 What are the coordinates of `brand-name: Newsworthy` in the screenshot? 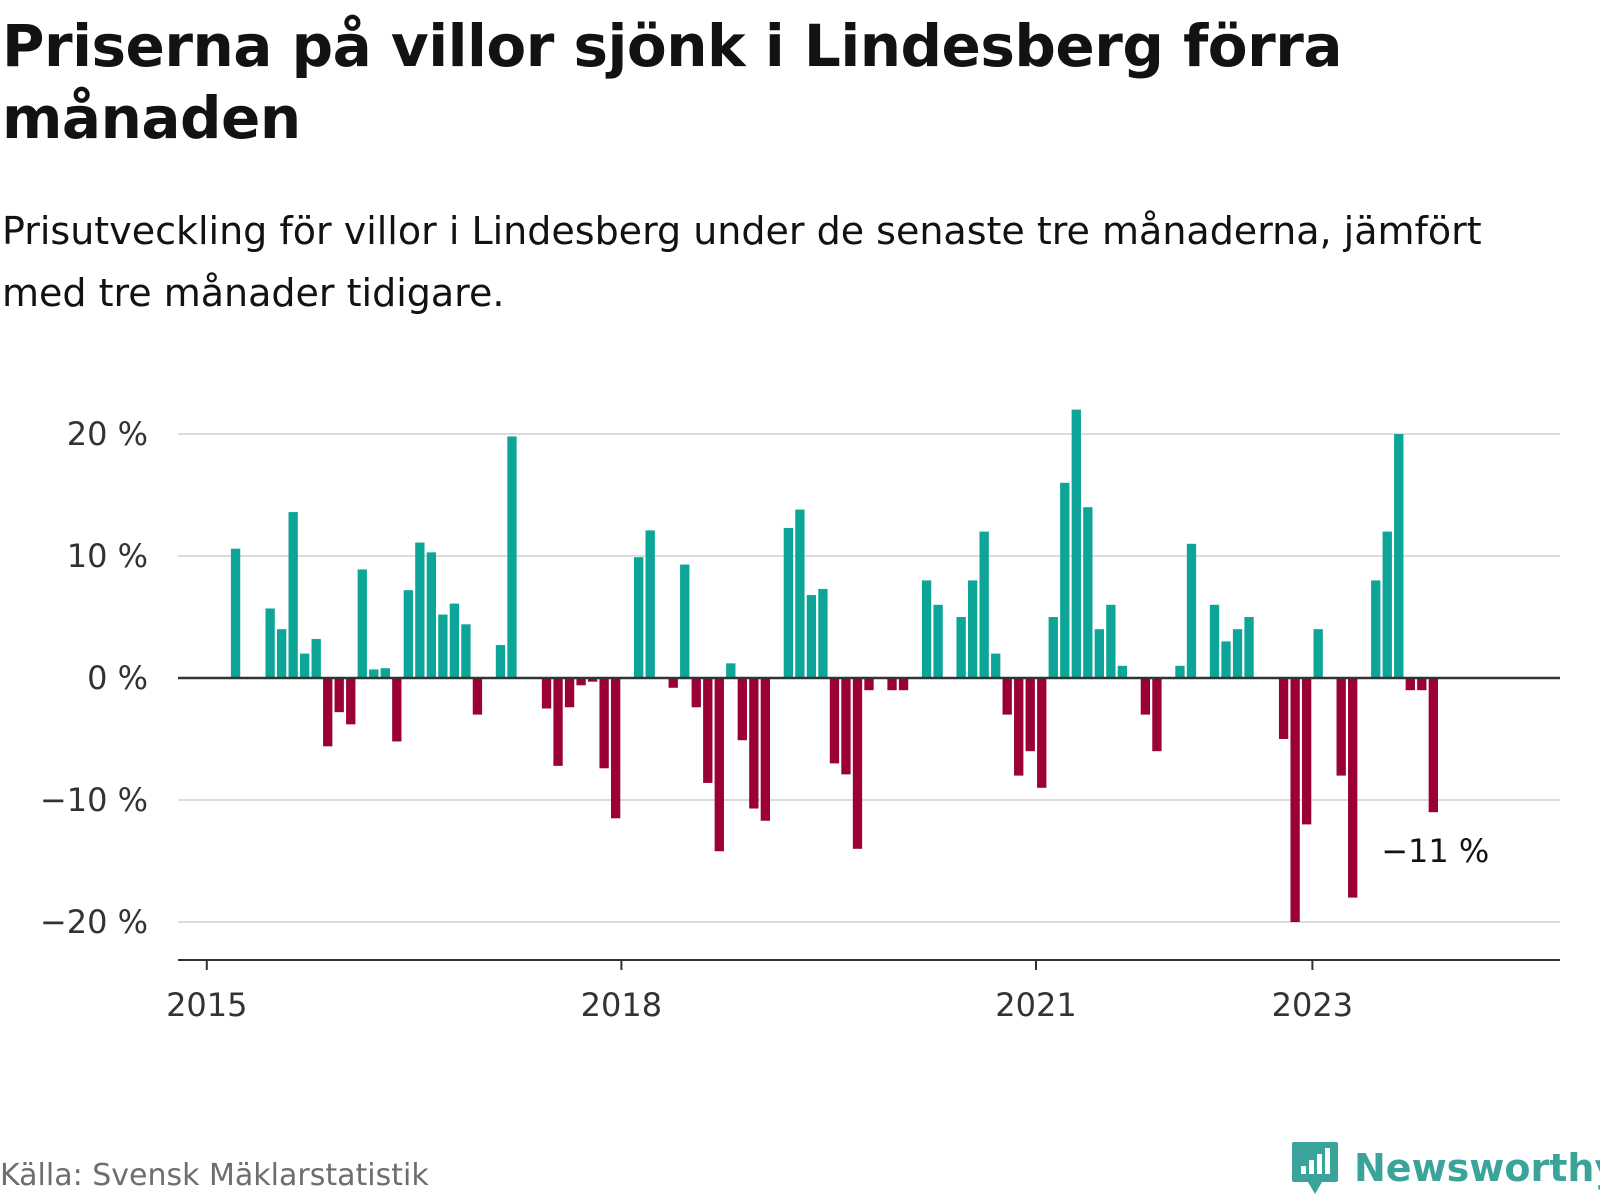 It's located at (1477, 1168).